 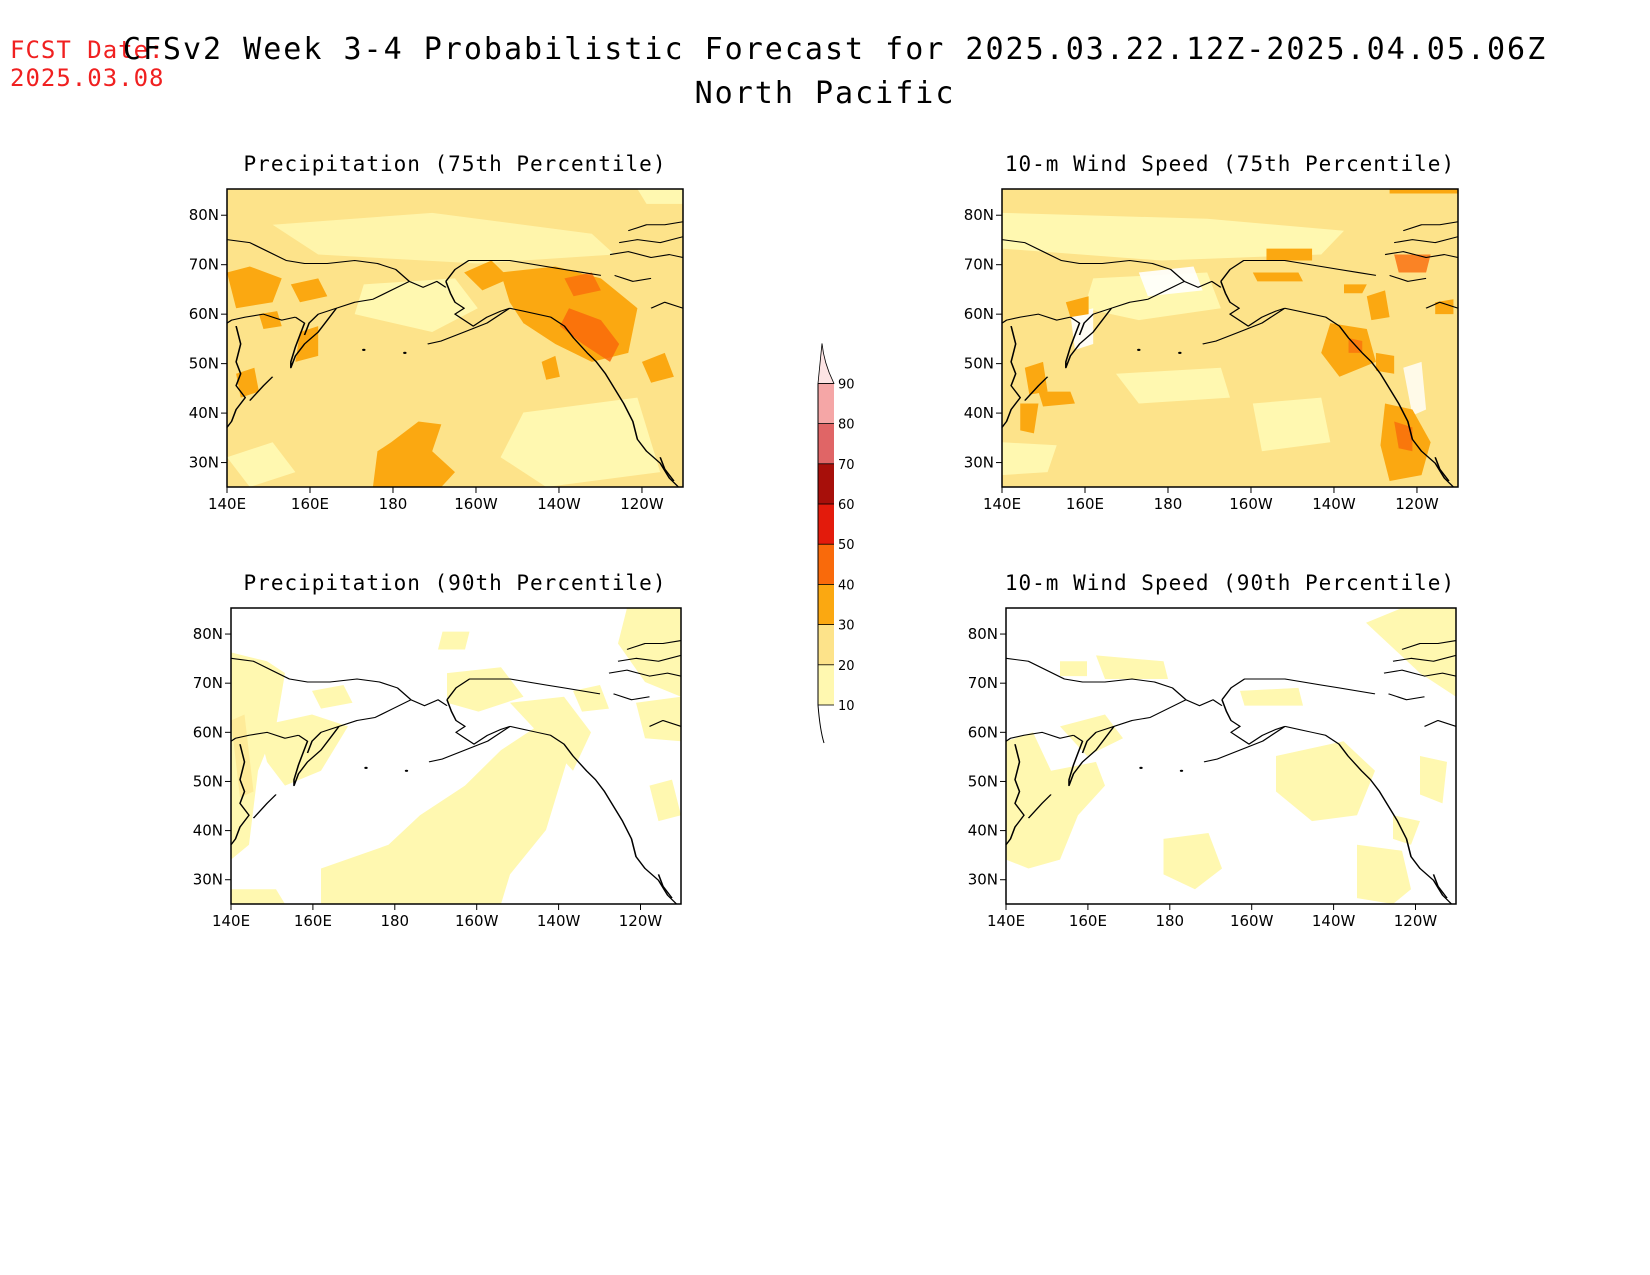 I want to click on forecast-date-value: 2025.03.08, so click(x=87, y=78).